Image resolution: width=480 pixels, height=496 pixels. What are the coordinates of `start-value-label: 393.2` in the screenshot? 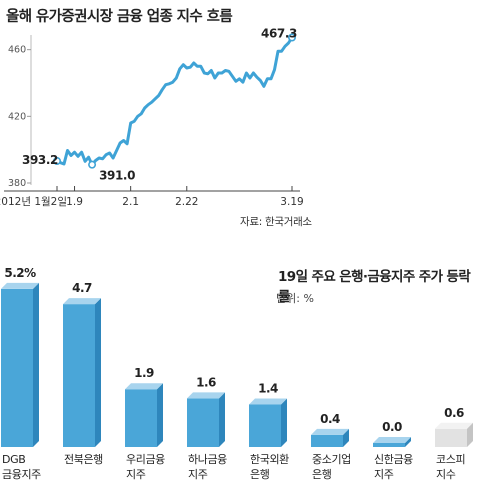 It's located at (40, 160).